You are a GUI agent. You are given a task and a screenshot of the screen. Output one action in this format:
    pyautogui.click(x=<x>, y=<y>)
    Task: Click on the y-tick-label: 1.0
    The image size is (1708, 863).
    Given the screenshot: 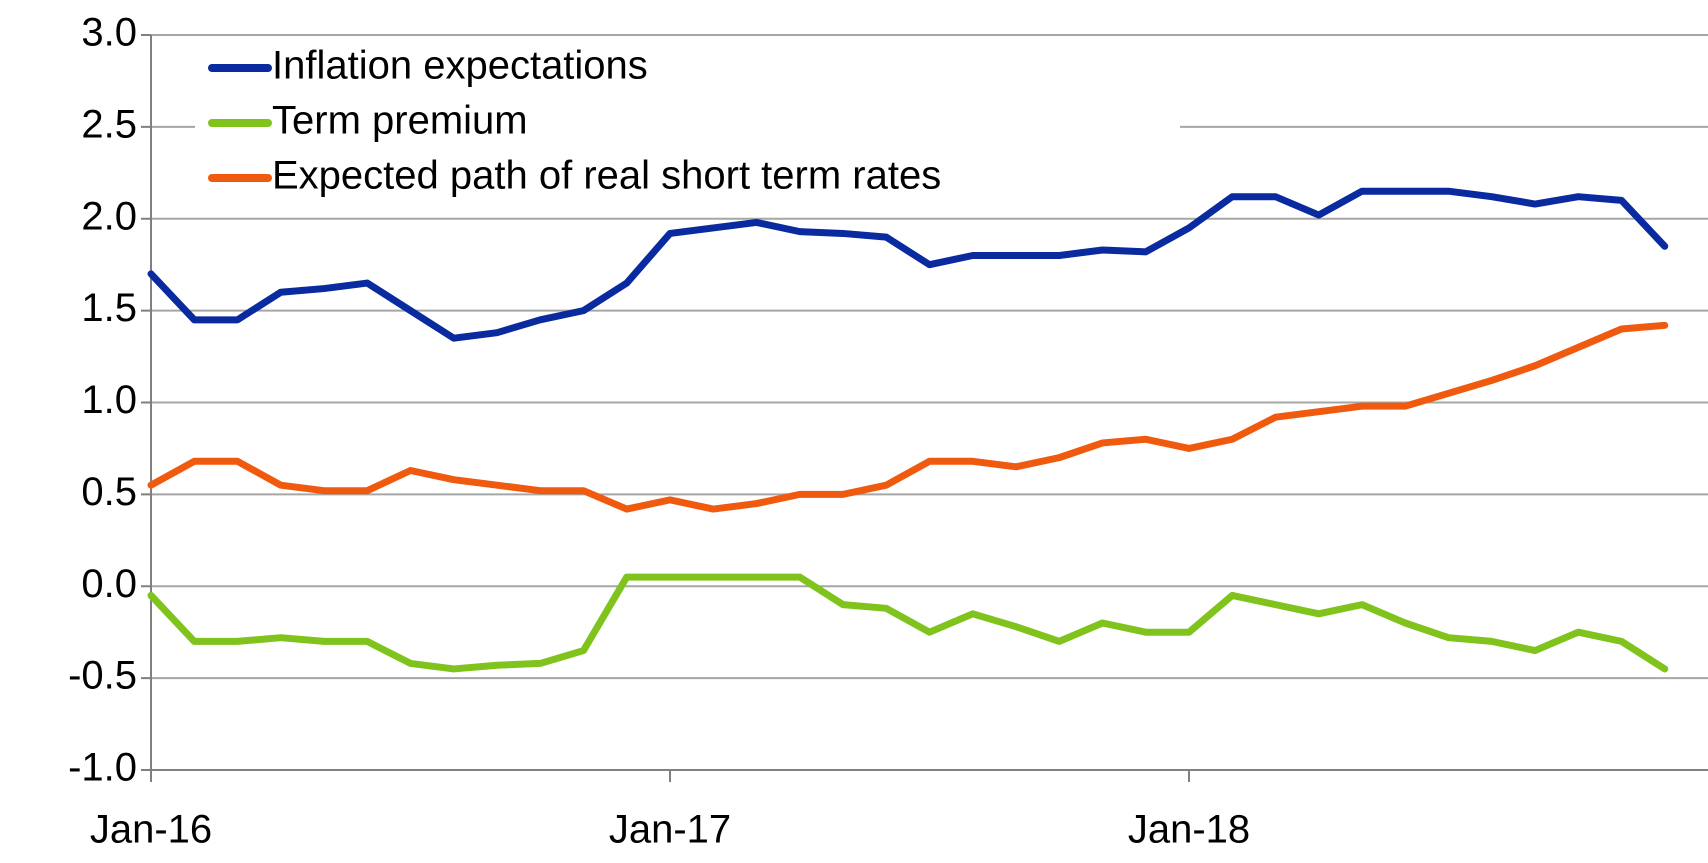 What is the action you would take?
    pyautogui.click(x=109, y=400)
    